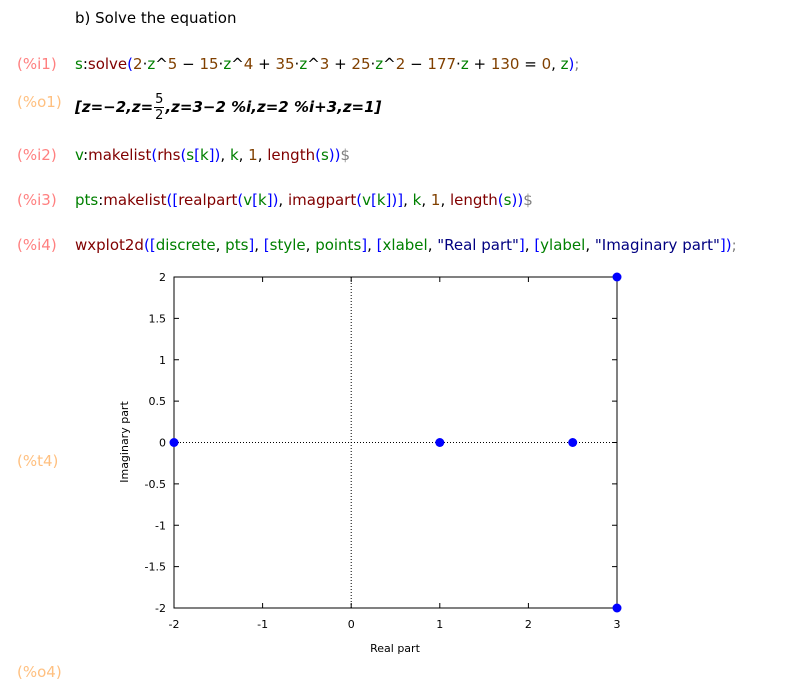  I want to click on code-token: =, so click(530, 64).